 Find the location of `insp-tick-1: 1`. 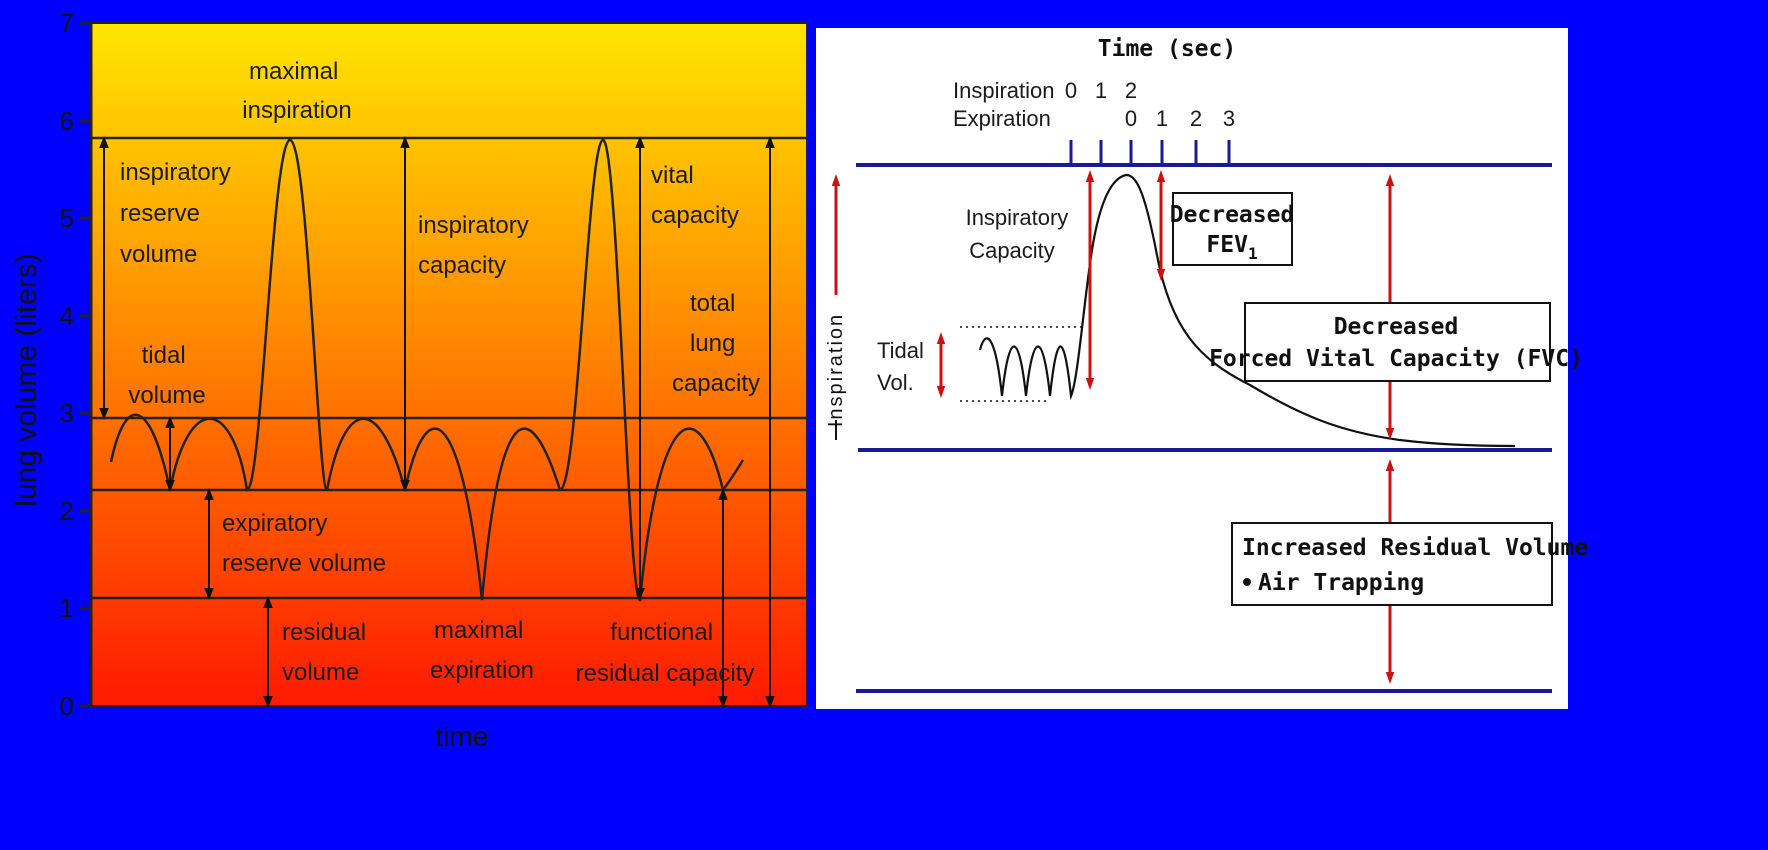

insp-tick-1: 1 is located at coordinates (1101, 90).